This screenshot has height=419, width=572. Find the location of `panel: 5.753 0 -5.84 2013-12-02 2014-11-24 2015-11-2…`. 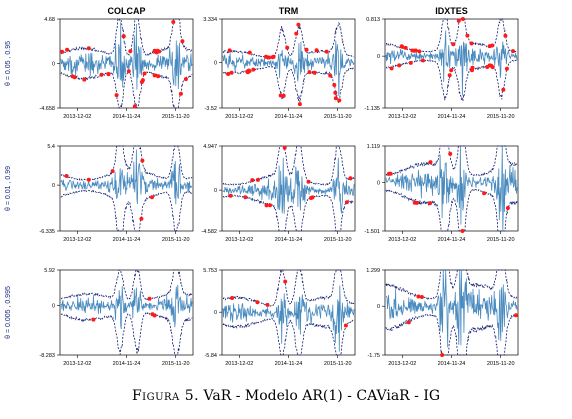

panel: 5.753 0 -5.84 2013-12-02 2014-11-24 2015-11-2… is located at coordinates (279, 317).